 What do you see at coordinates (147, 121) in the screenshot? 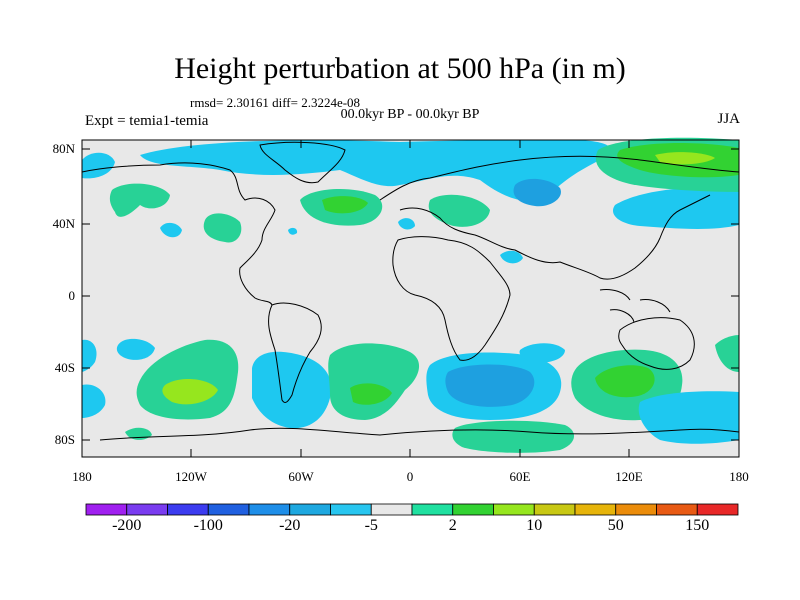
I see `experiment-label: Expt = temia1-temia` at bounding box center [147, 121].